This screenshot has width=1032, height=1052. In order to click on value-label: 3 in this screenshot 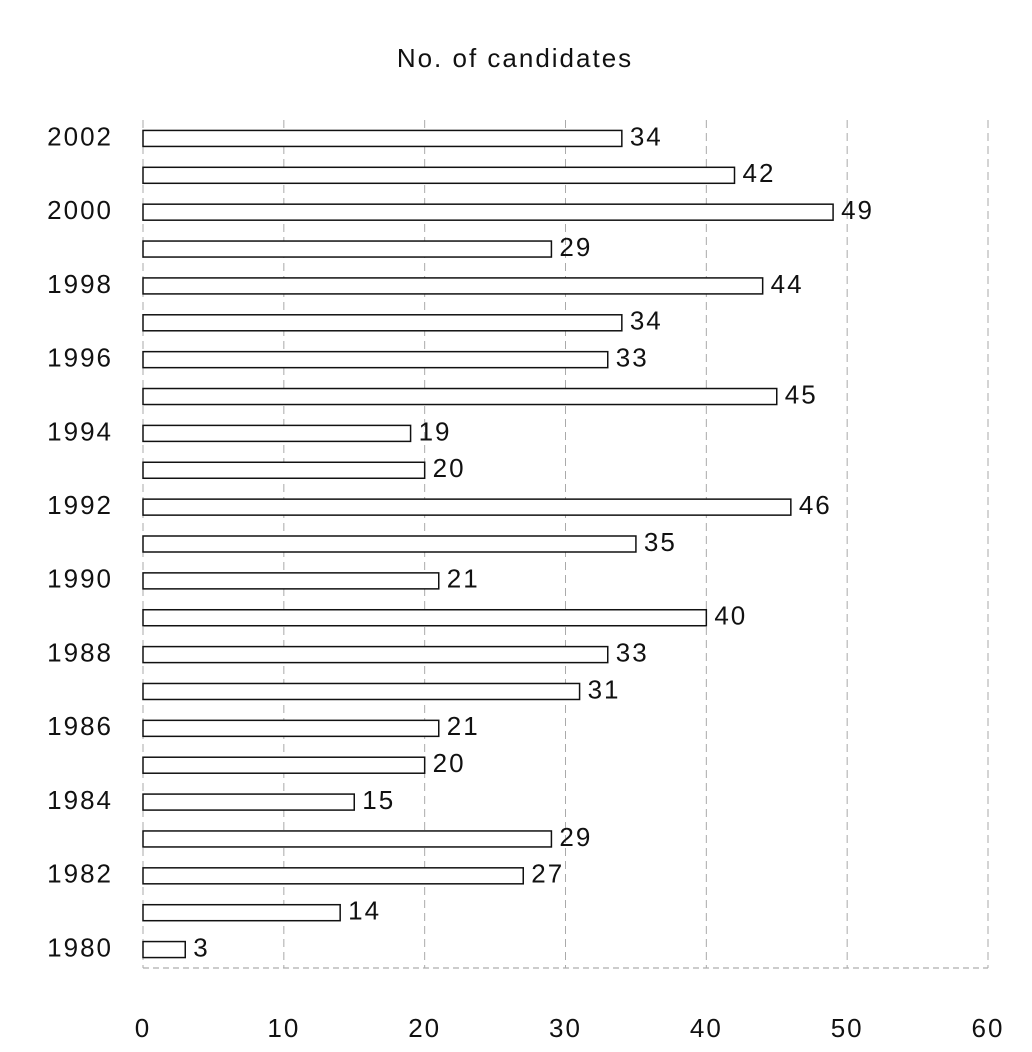, I will do `click(201, 947)`.